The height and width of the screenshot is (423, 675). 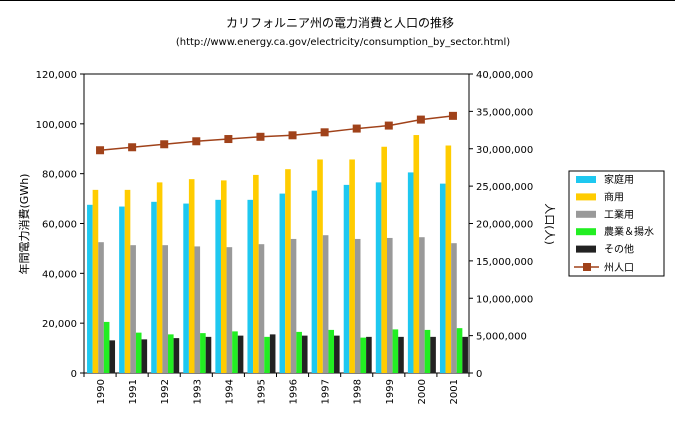 What do you see at coordinates (229, 391) in the screenshot?
I see `x-tick-label: 1994` at bounding box center [229, 391].